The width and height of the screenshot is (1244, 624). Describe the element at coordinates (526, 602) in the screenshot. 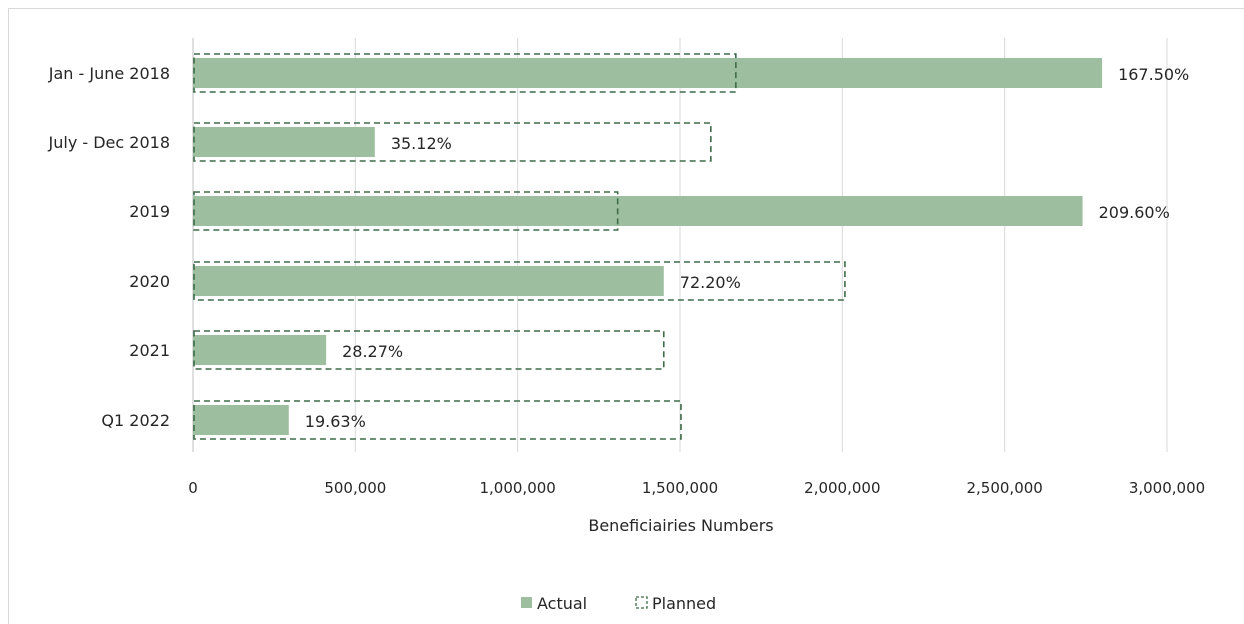

I see `legend-swatch-actual` at that location.